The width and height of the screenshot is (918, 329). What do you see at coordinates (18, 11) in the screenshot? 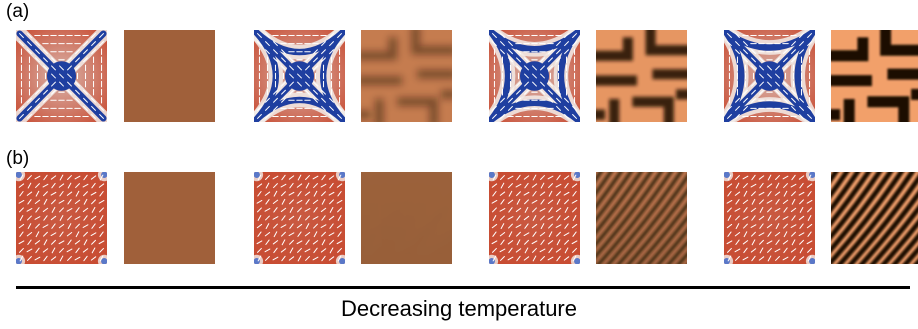
I see `row-label-a: (a)` at bounding box center [18, 11].